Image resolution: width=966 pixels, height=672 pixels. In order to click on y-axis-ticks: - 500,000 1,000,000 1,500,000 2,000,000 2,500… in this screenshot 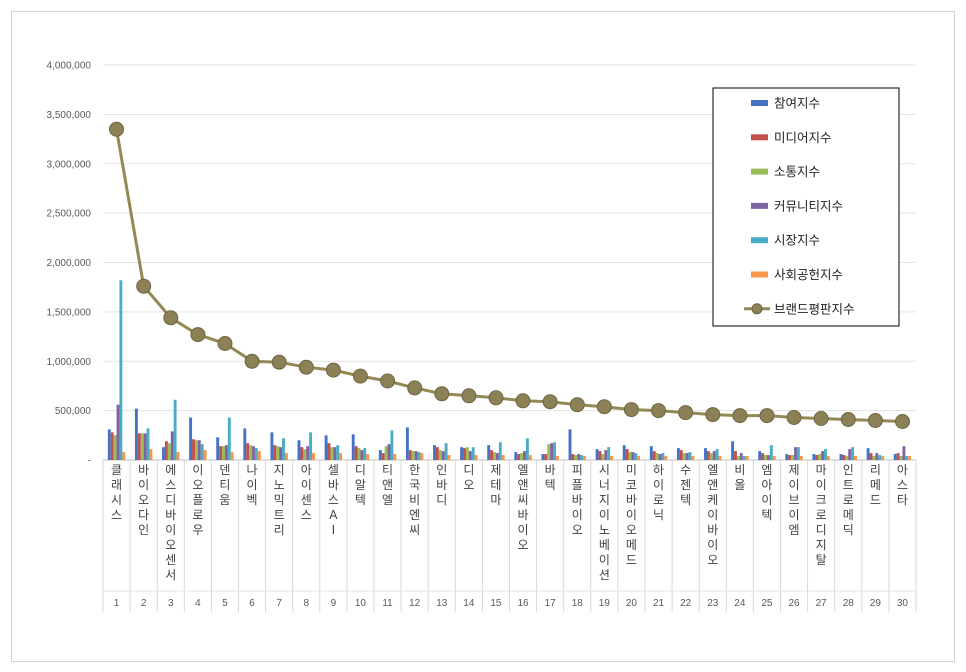, I will do `click(69, 264)`.